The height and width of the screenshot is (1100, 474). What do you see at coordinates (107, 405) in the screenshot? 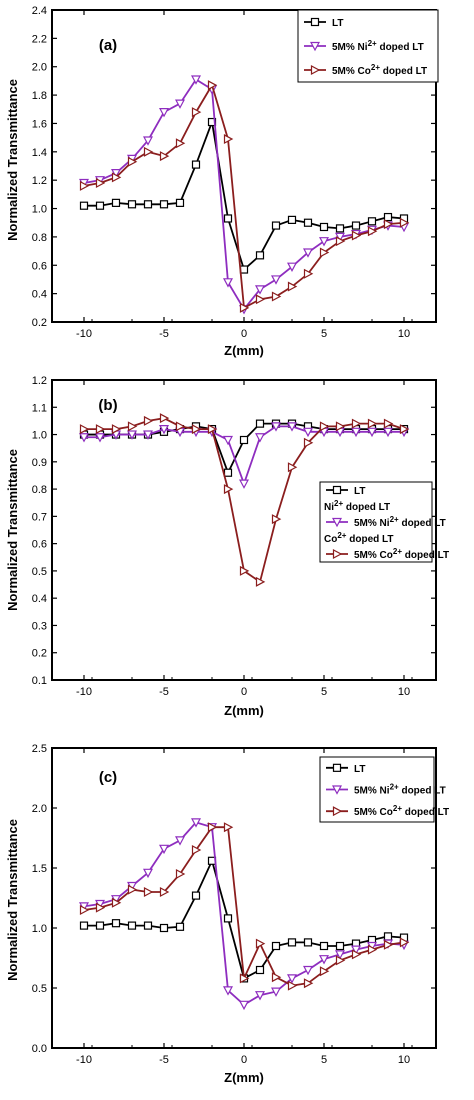
I see `panel-label: (b)` at bounding box center [107, 405].